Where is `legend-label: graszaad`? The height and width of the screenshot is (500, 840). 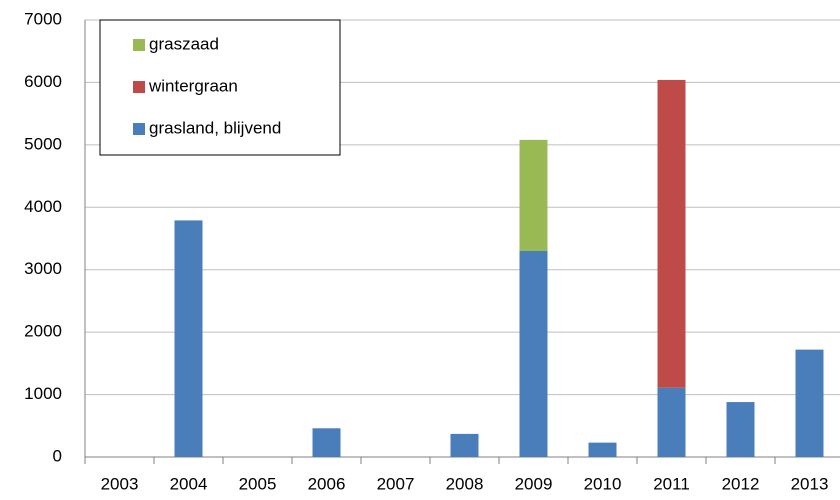 legend-label: graszaad is located at coordinates (184, 43).